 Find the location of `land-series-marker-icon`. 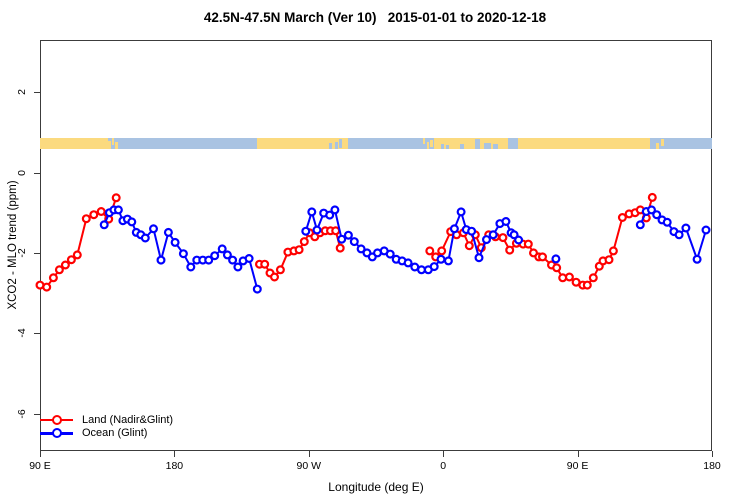

land-series-marker-icon is located at coordinates (56, 420).